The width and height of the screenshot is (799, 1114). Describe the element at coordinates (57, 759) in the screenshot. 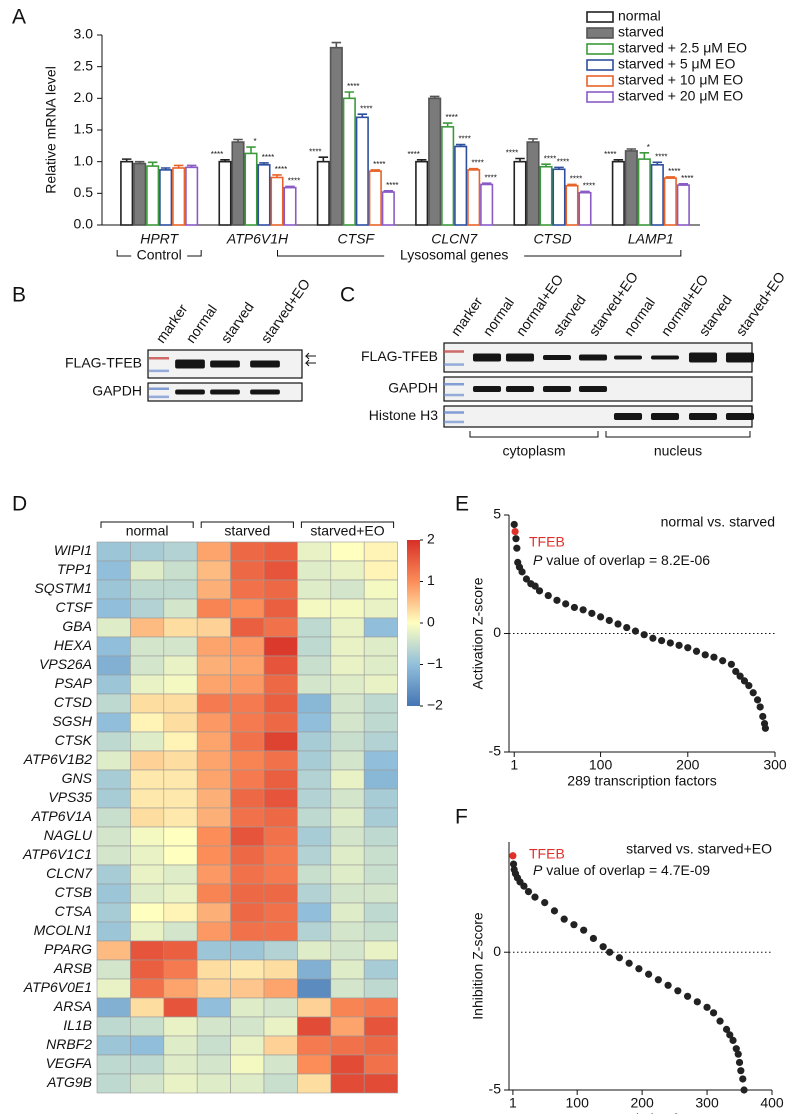

I see `row-label: ATP6V1B2` at that location.